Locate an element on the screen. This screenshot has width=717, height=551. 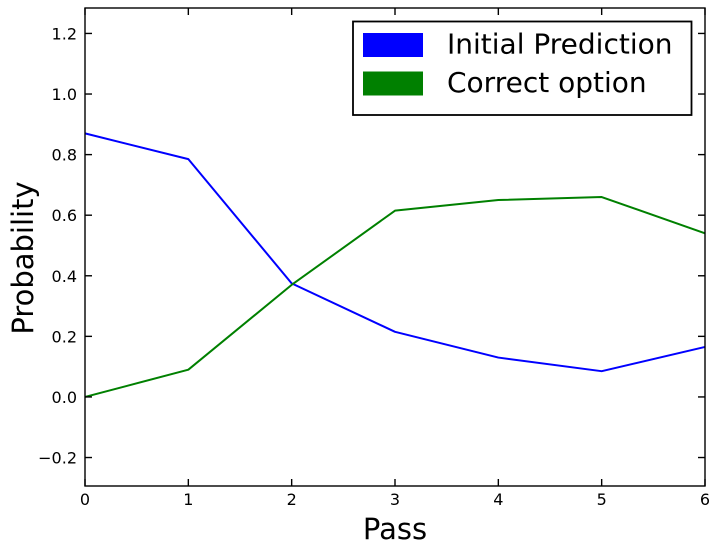
y-tick-label: 0.0 is located at coordinates (64, 397).